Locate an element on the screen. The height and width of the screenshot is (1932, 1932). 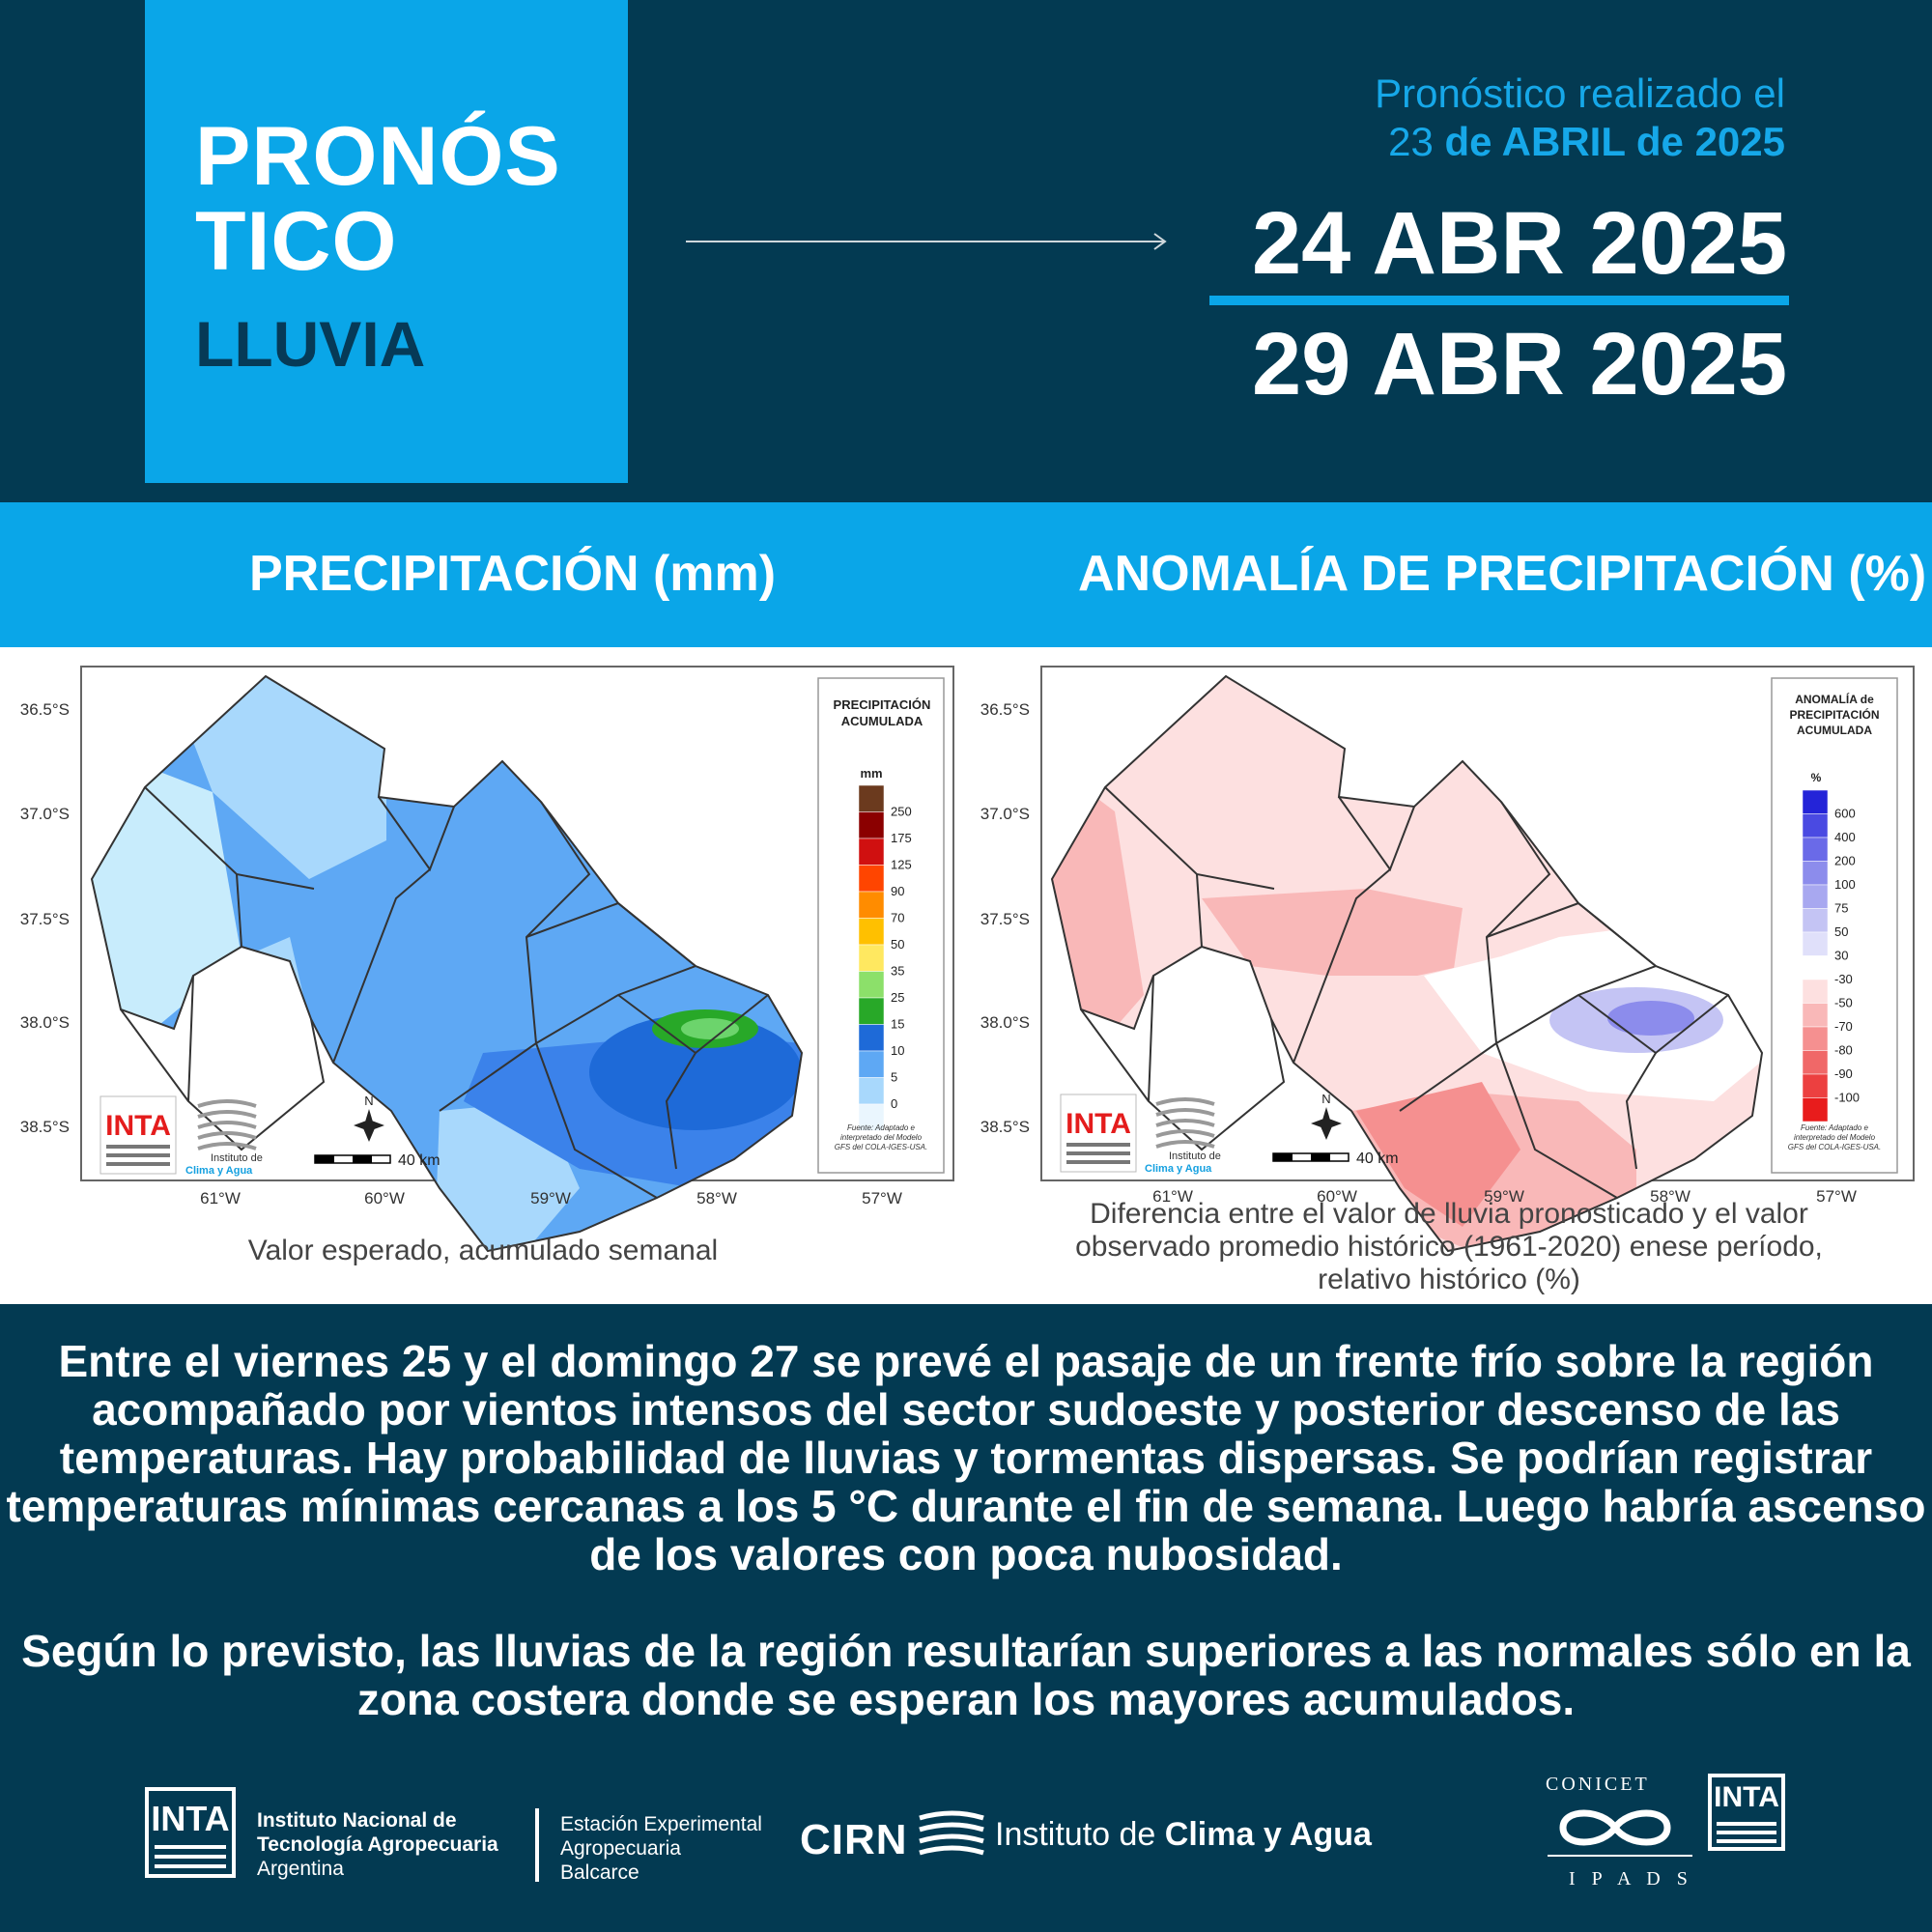
legend-label: 15 is located at coordinates (897, 1024).